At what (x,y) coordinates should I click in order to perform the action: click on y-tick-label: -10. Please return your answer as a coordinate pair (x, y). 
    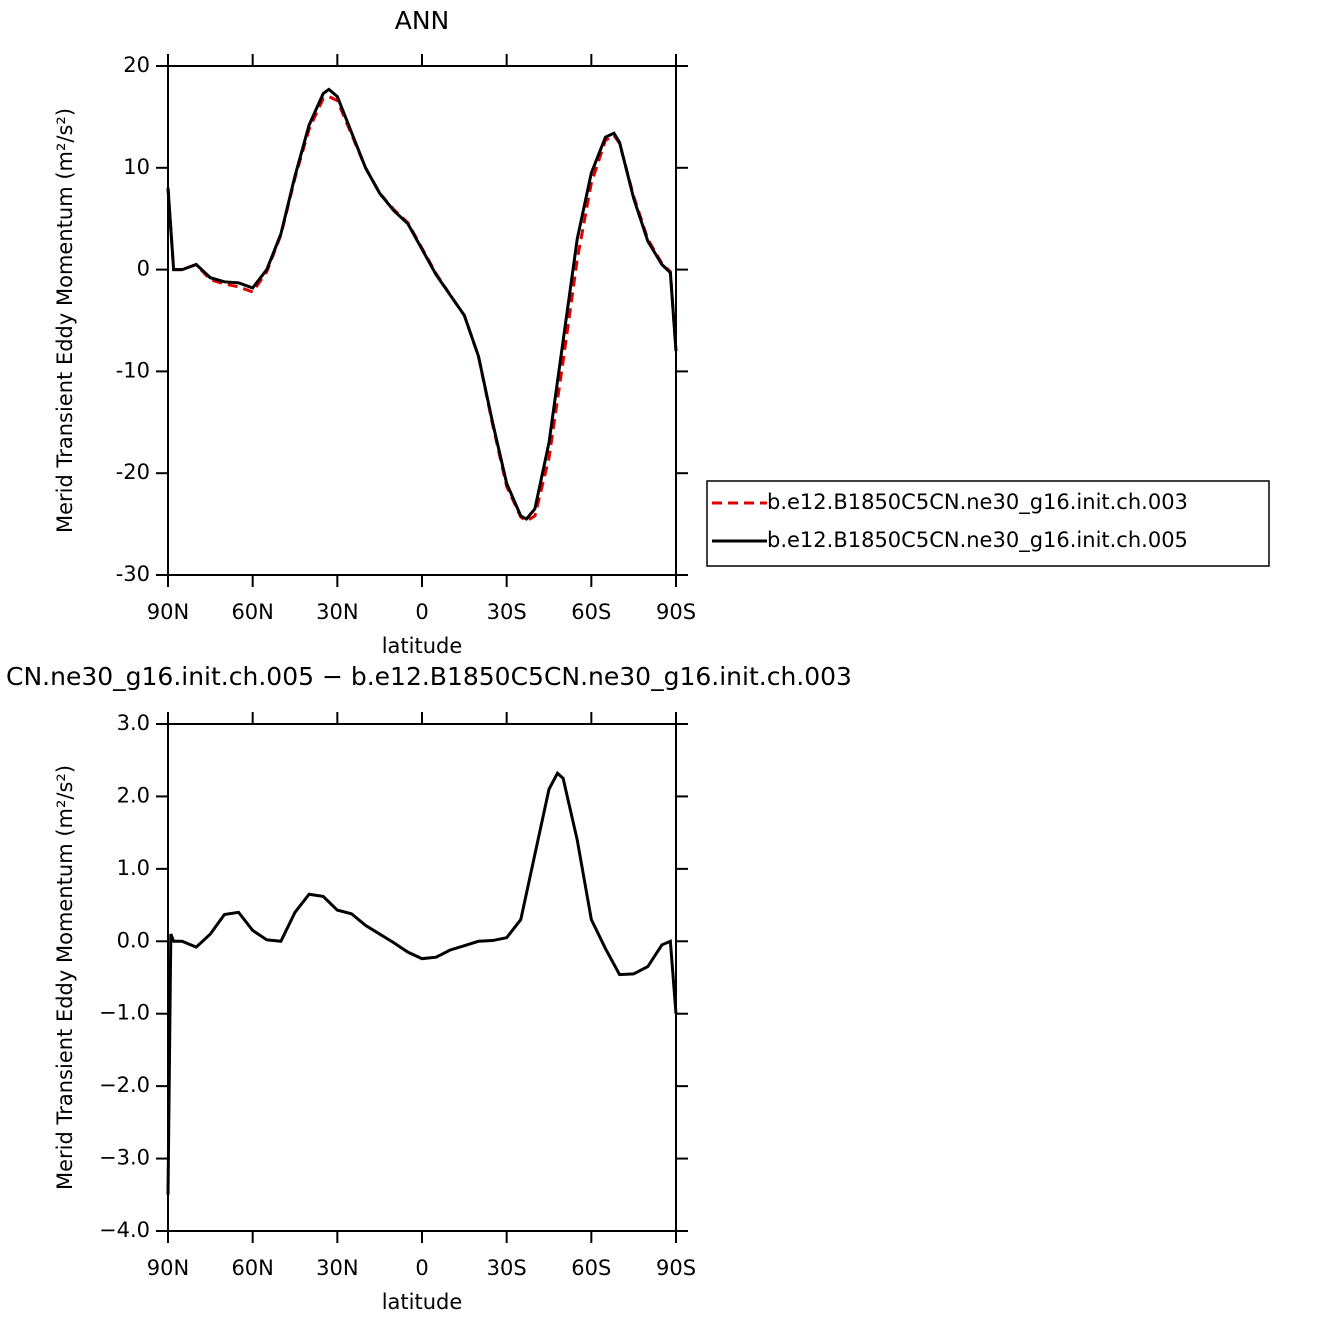
    Looking at the image, I should click on (133, 370).